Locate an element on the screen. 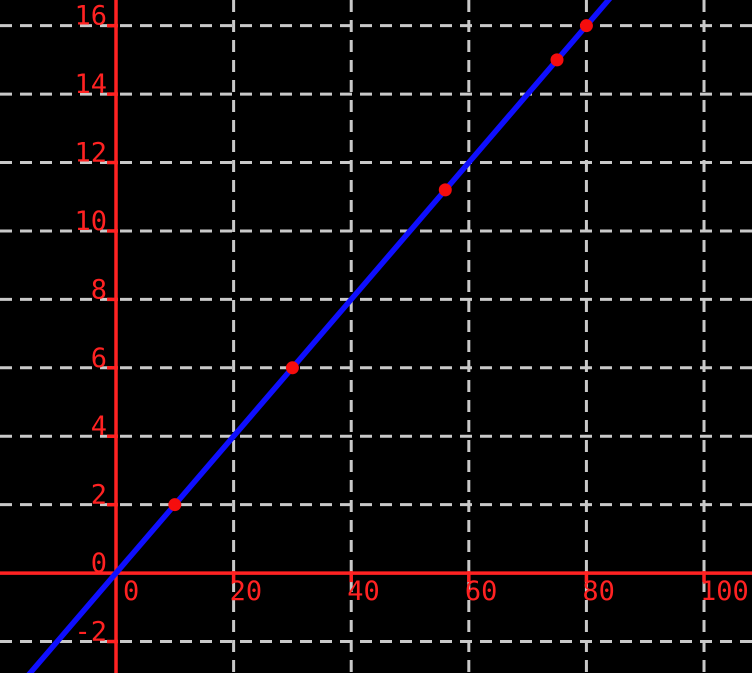 The image size is (752, 673). tick-label-y-0: 0 is located at coordinates (99, 563).